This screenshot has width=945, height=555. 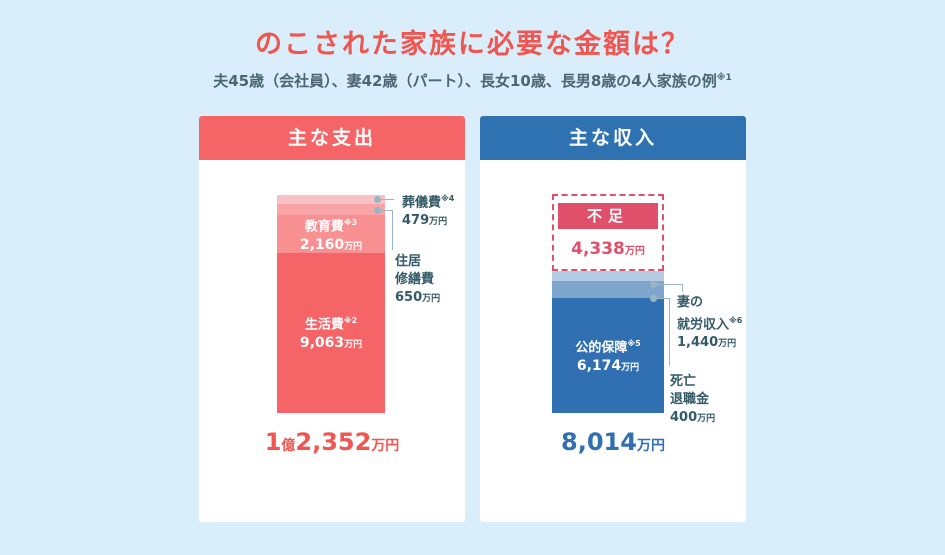 What do you see at coordinates (385, 446) in the screenshot?
I see `expenses-total-unit: 万円` at bounding box center [385, 446].